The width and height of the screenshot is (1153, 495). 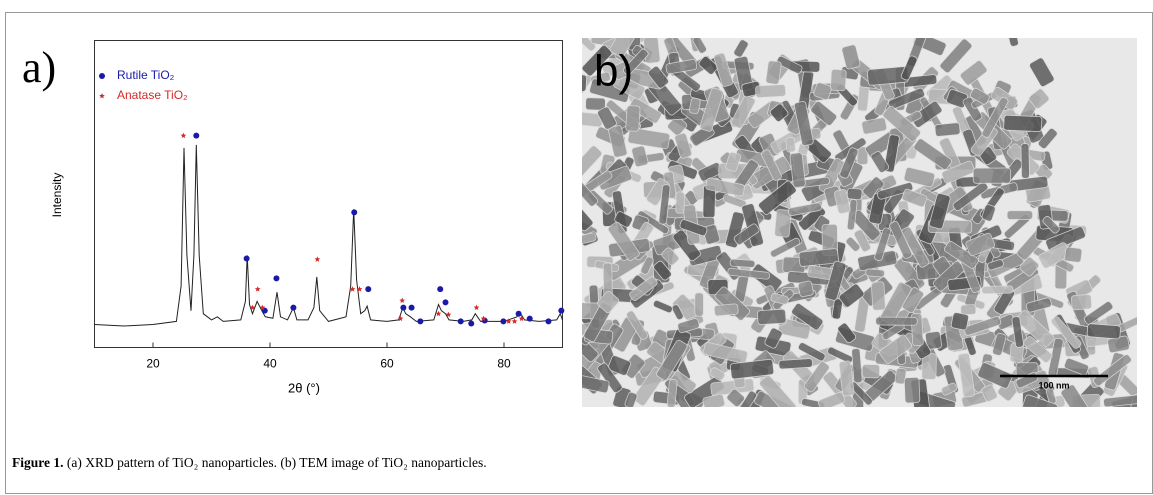 What do you see at coordinates (57, 195) in the screenshot?
I see `y-axis-label: Intensity` at bounding box center [57, 195].